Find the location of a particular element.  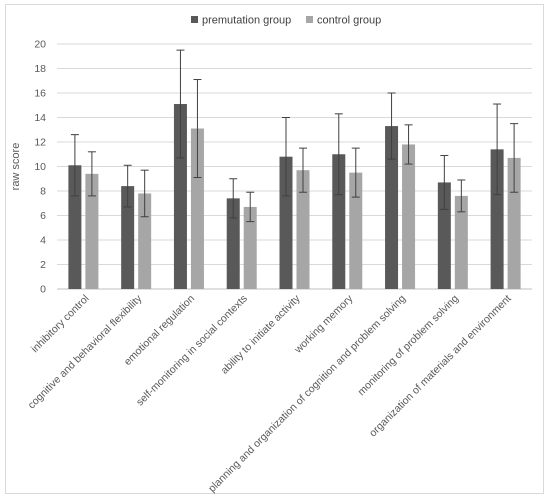

x-tick-label: self-monitoring in social contexts is located at coordinates (192, 351).